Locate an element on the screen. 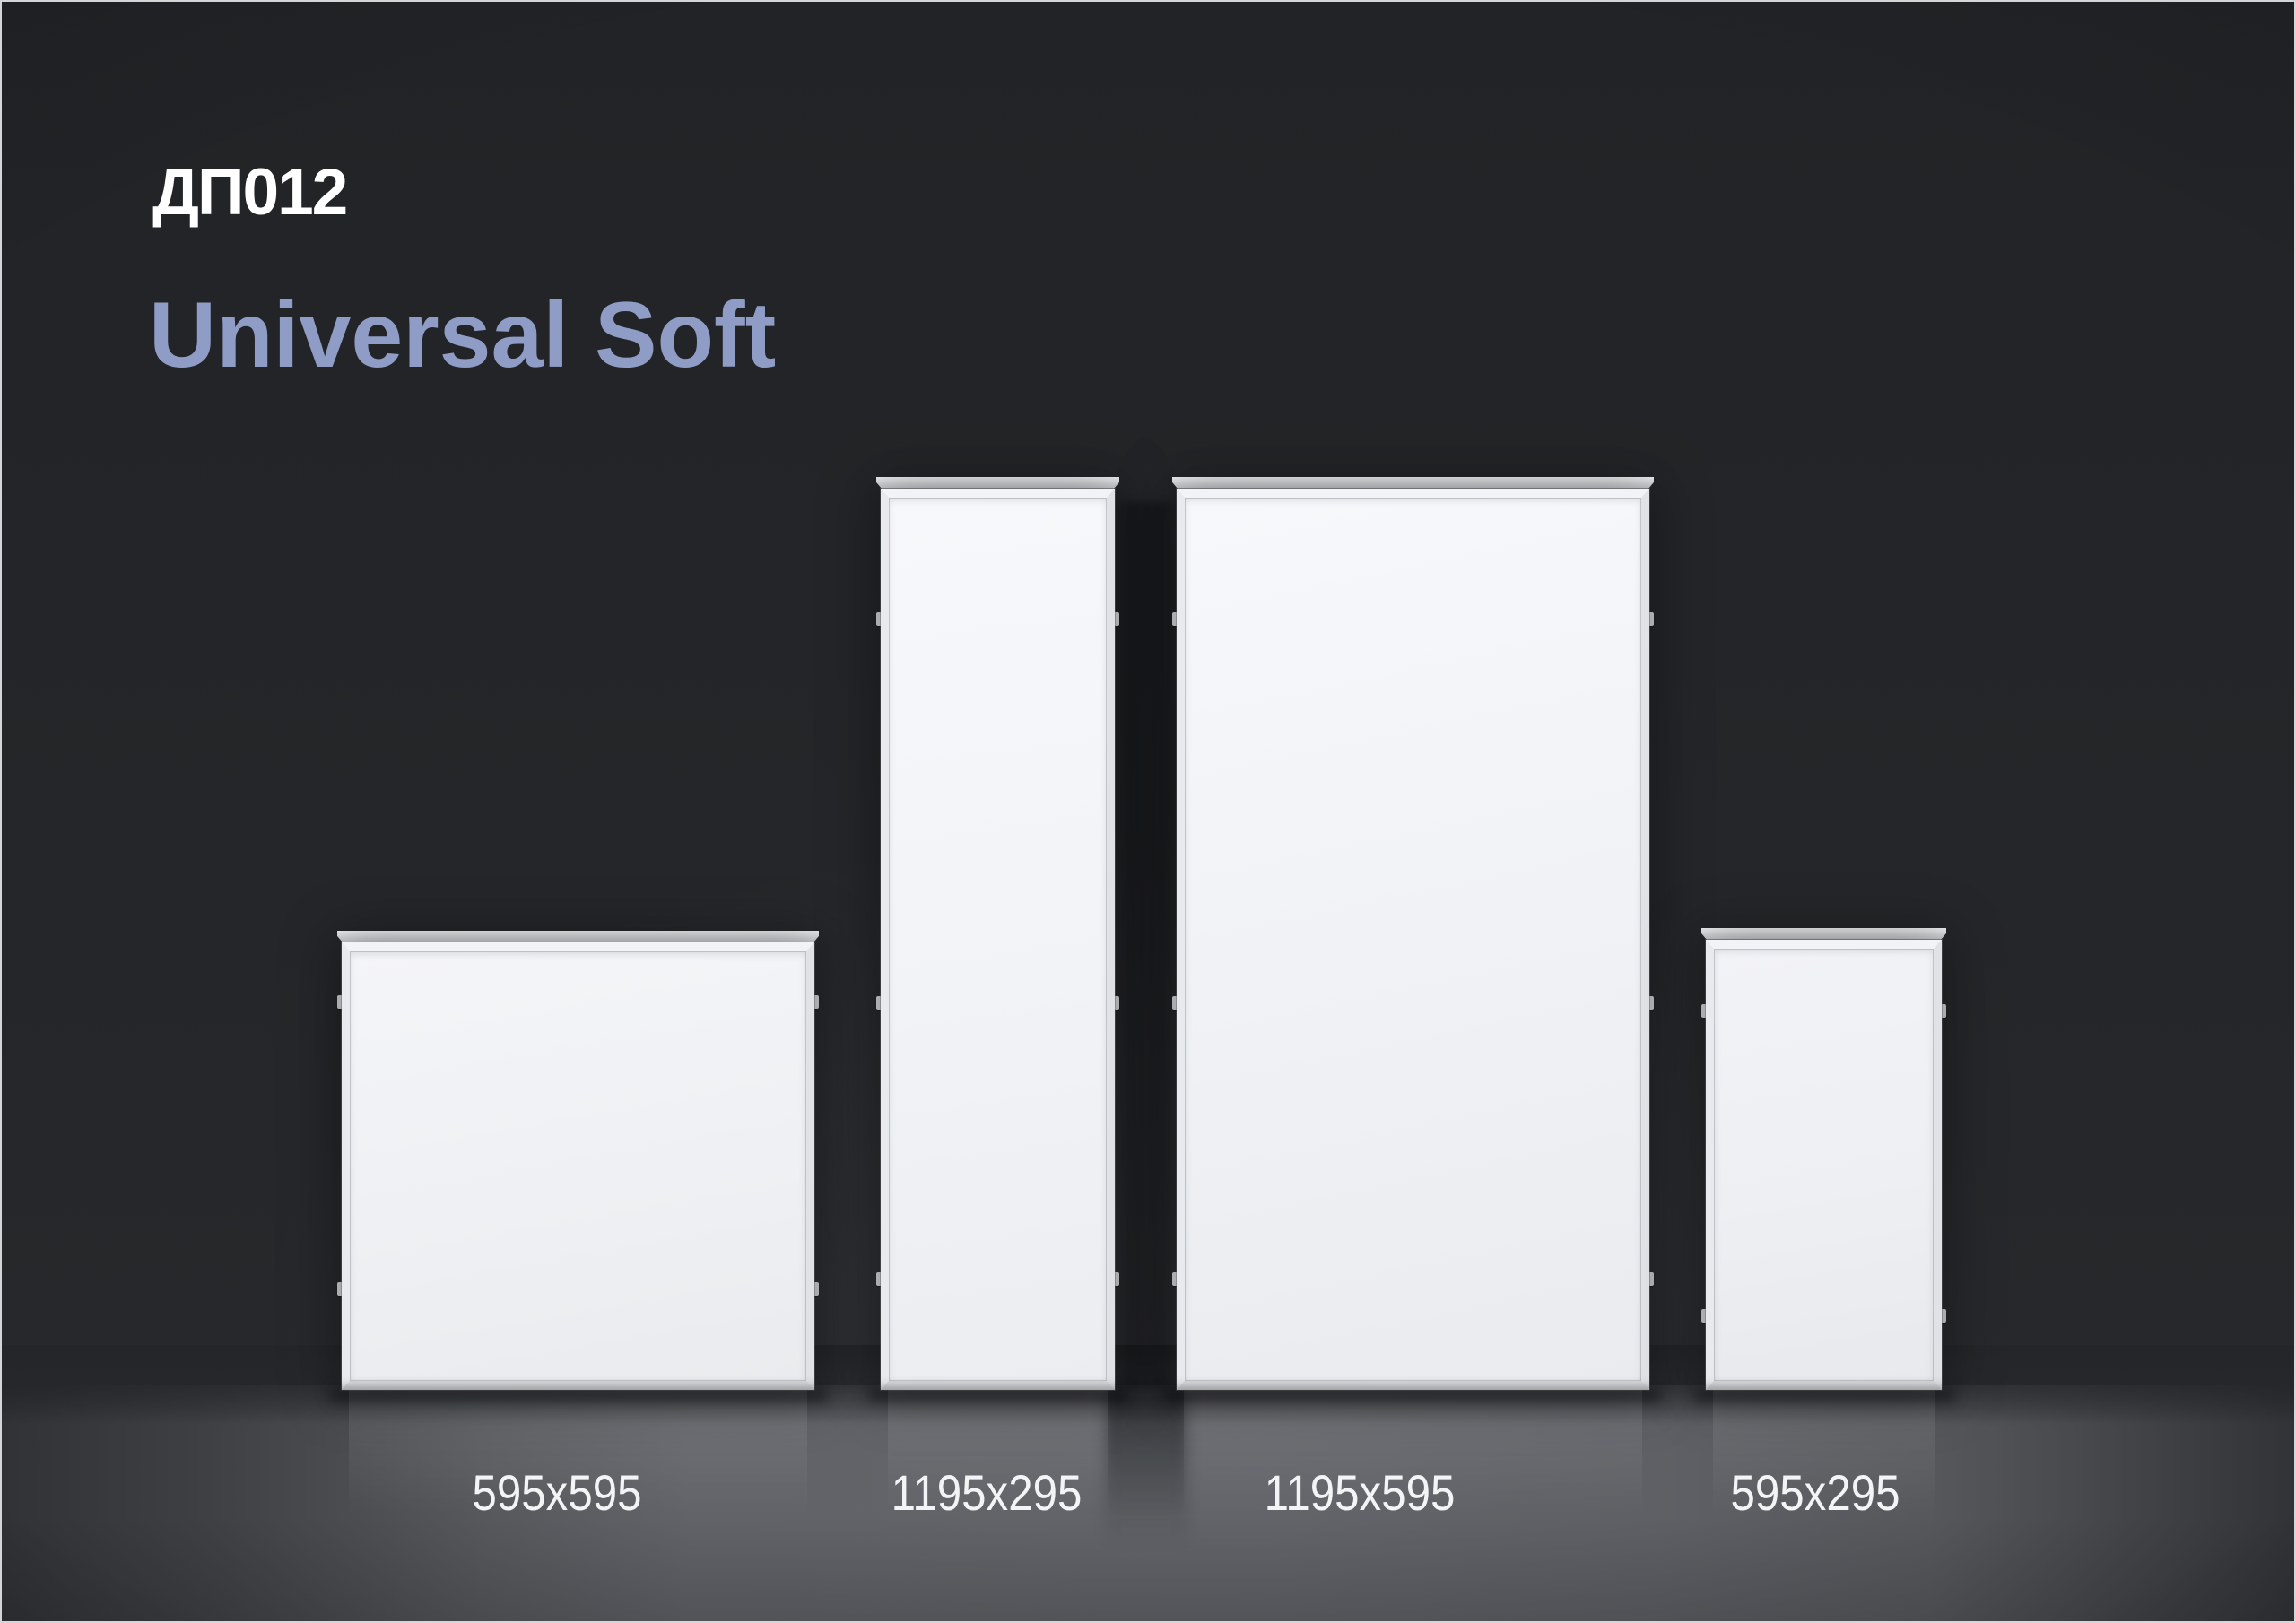  size-label-1195x595: 1195x595 is located at coordinates (1360, 1492).